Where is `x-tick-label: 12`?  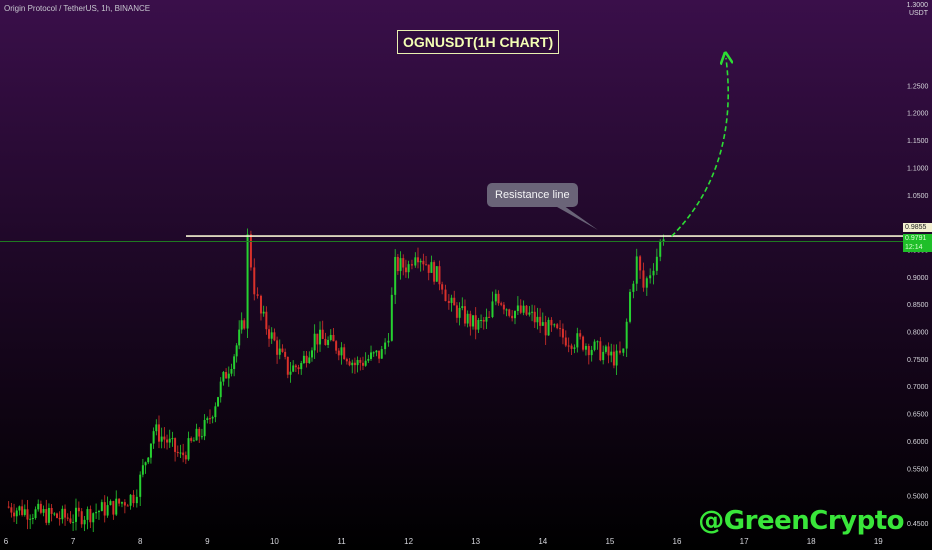 x-tick-label: 12 is located at coordinates (408, 541).